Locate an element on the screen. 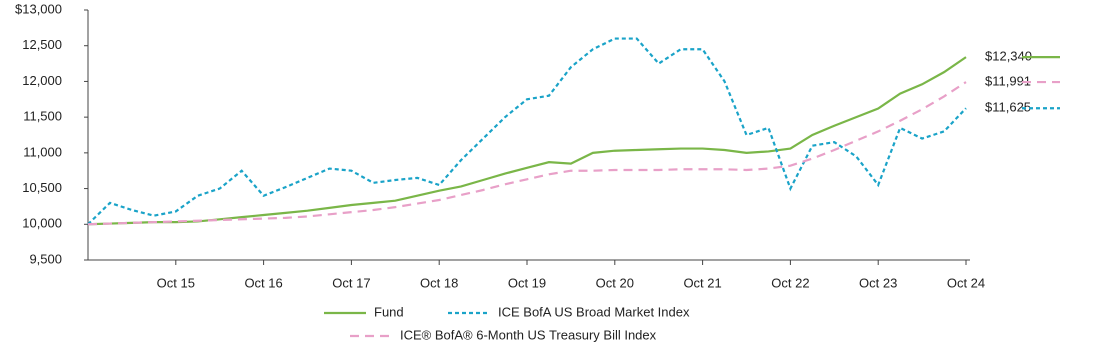 The height and width of the screenshot is (354, 1094). y-tick-label: 11,000 is located at coordinates (42, 151).